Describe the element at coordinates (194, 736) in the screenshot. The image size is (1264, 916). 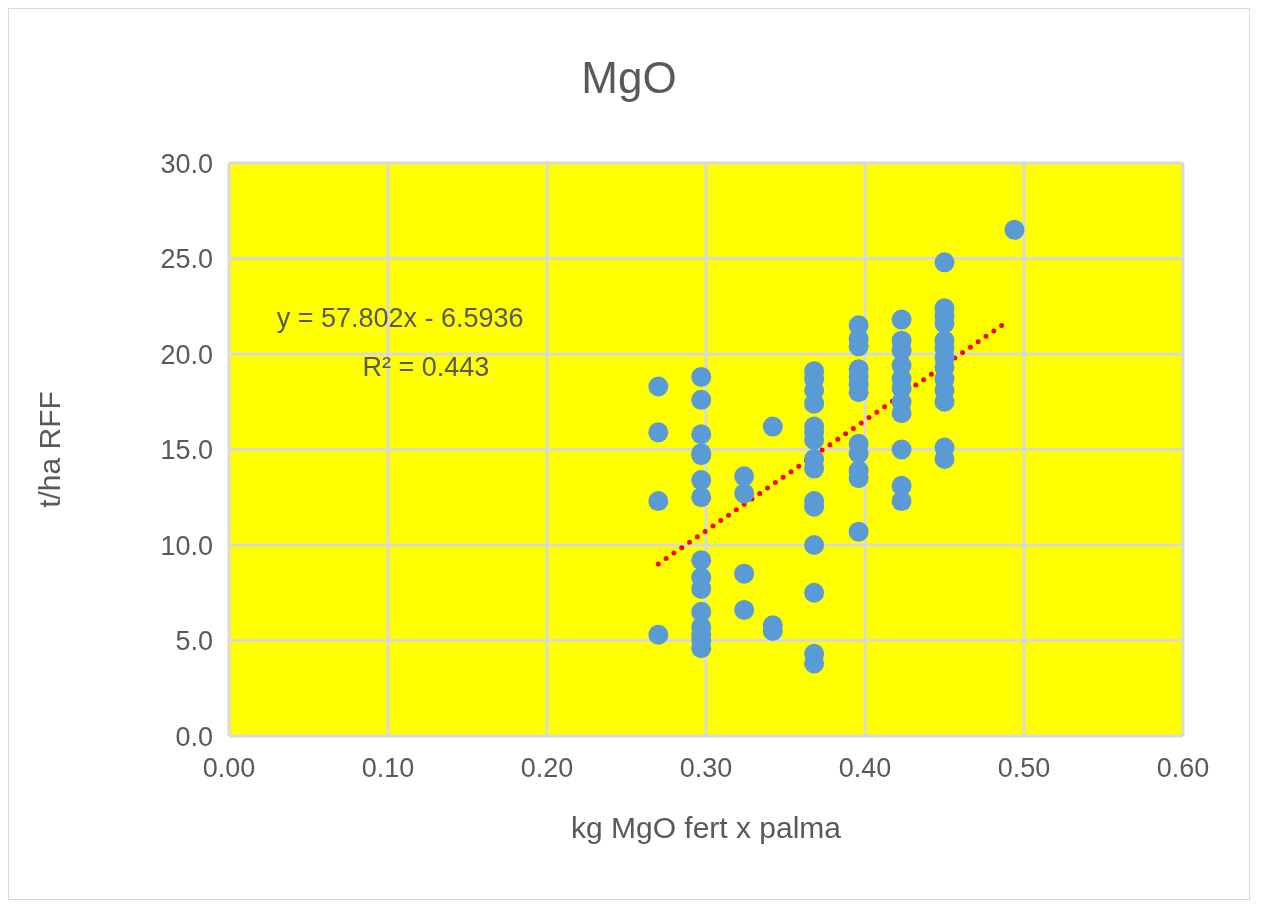
I see `y-tick-label: 0.0` at that location.